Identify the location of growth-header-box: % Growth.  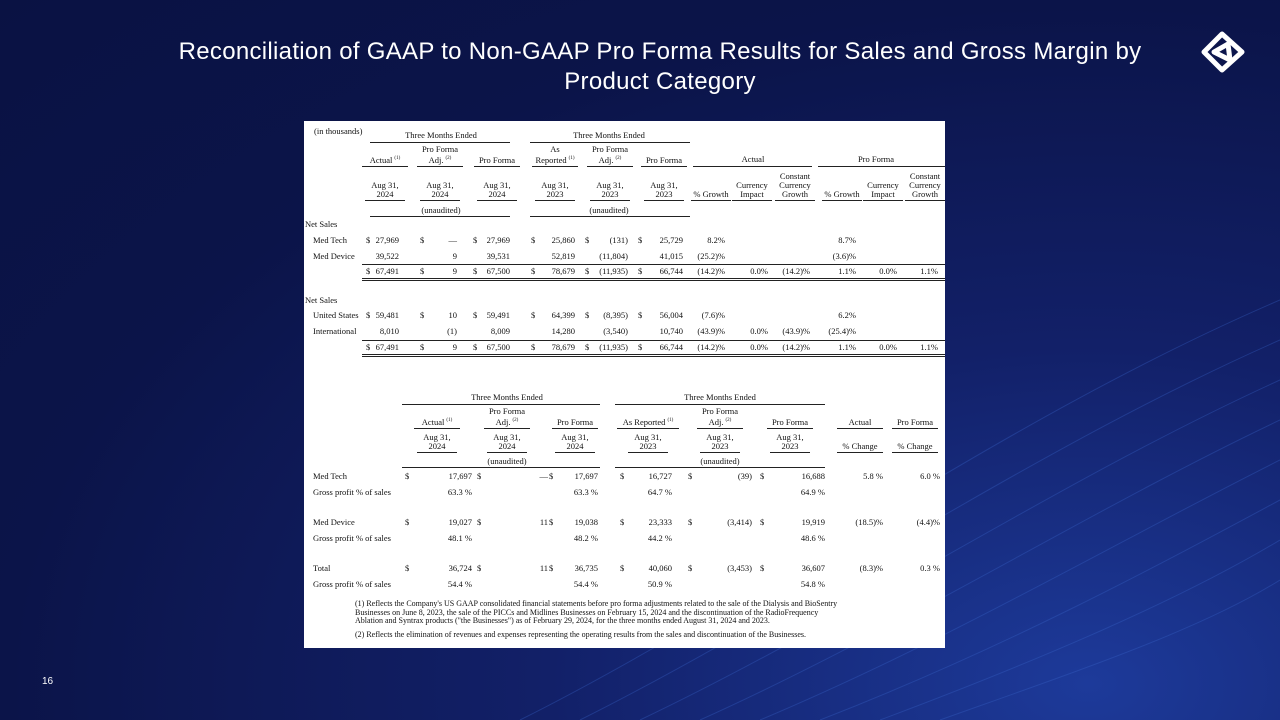
(711, 181).